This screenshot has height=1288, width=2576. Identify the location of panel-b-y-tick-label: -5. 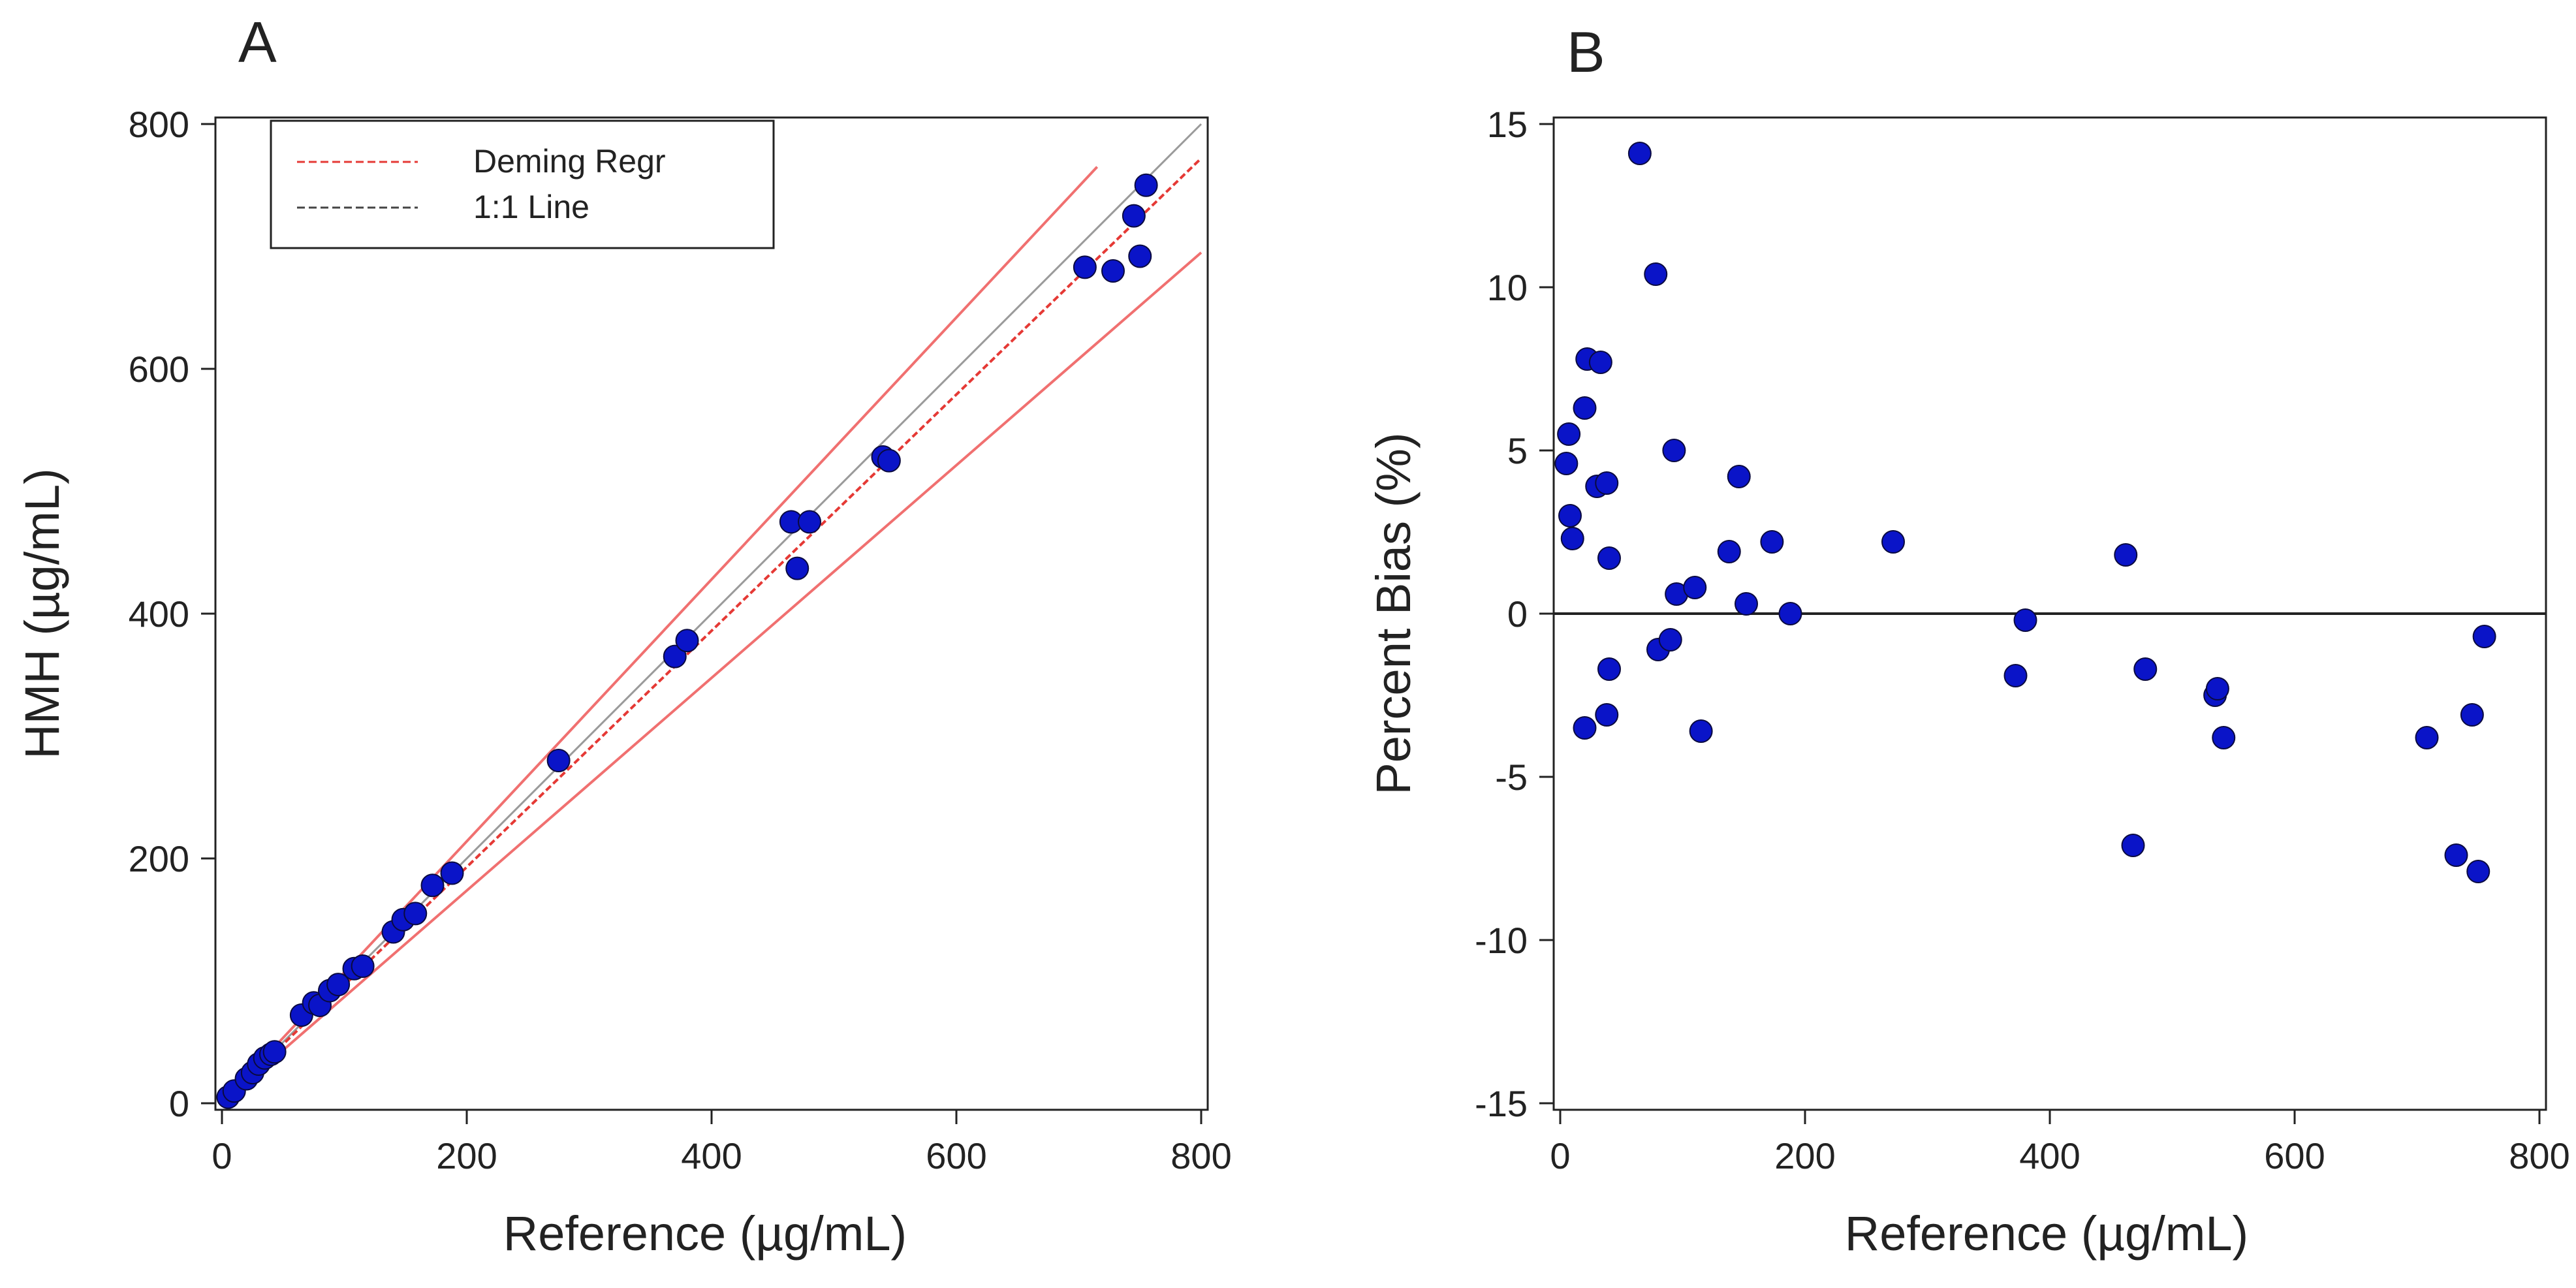
(1511, 778).